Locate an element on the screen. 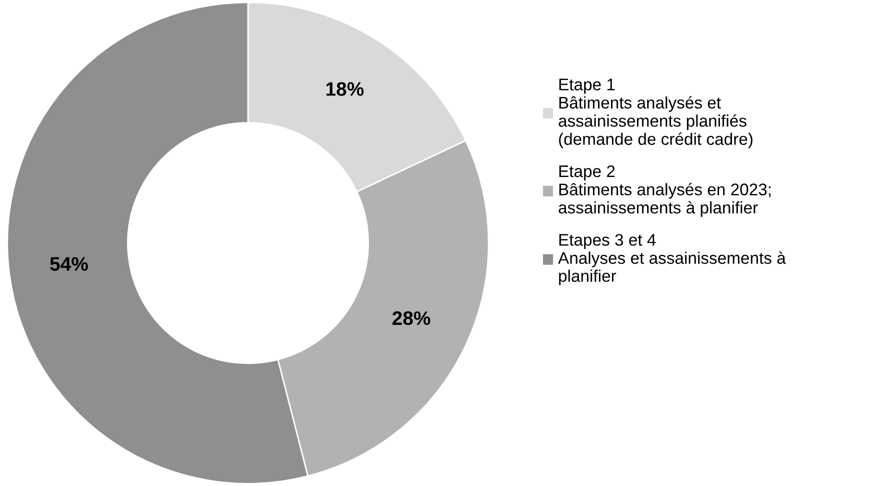  data-label: 54% is located at coordinates (69, 264).